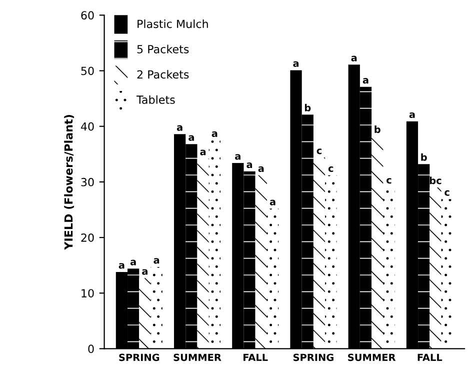 This screenshot has width=474, height=379. Describe the element at coordinates (87, 237) in the screenshot. I see `y-tick-label: 20` at that location.